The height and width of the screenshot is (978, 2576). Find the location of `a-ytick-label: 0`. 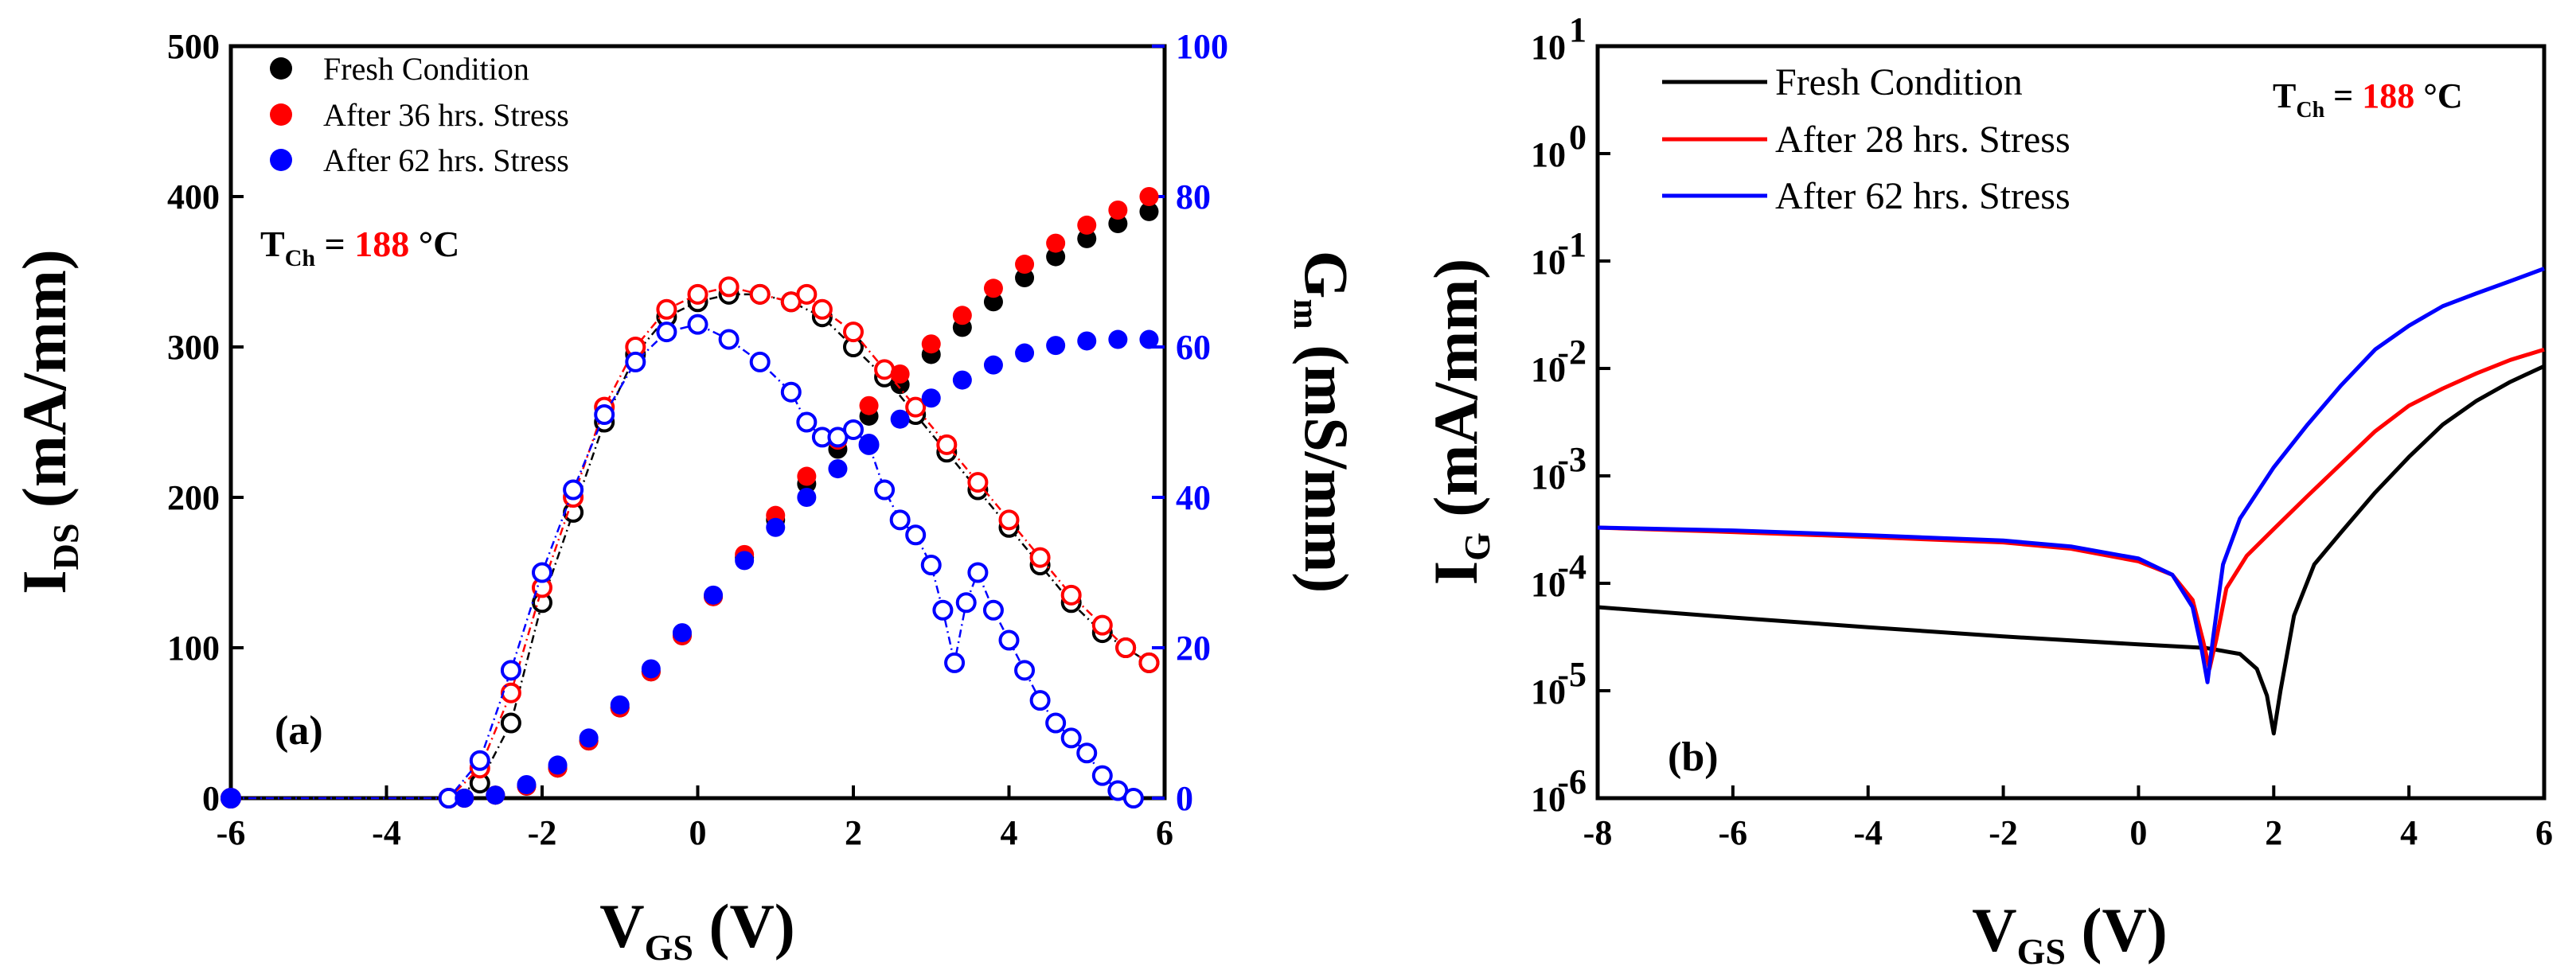

a-ytick-label: 0 is located at coordinates (211, 798).